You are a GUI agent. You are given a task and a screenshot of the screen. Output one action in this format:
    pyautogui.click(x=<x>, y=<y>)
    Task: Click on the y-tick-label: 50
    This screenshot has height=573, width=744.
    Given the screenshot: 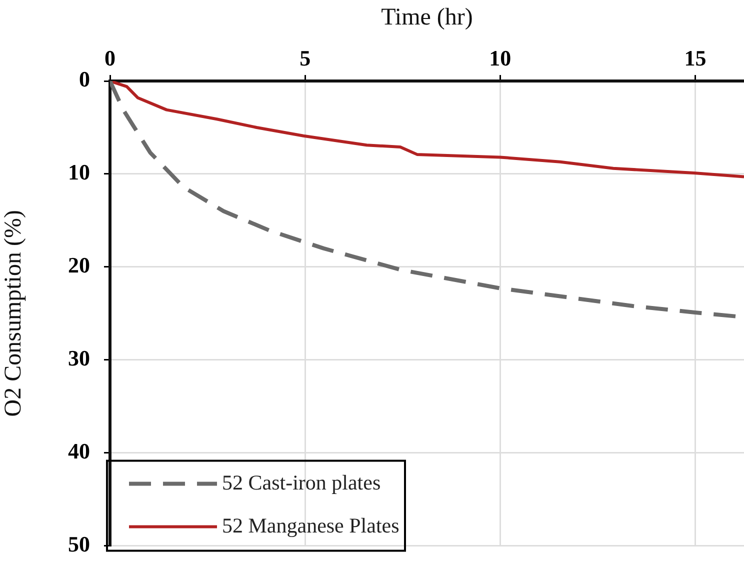 What is the action you would take?
    pyautogui.click(x=79, y=543)
    